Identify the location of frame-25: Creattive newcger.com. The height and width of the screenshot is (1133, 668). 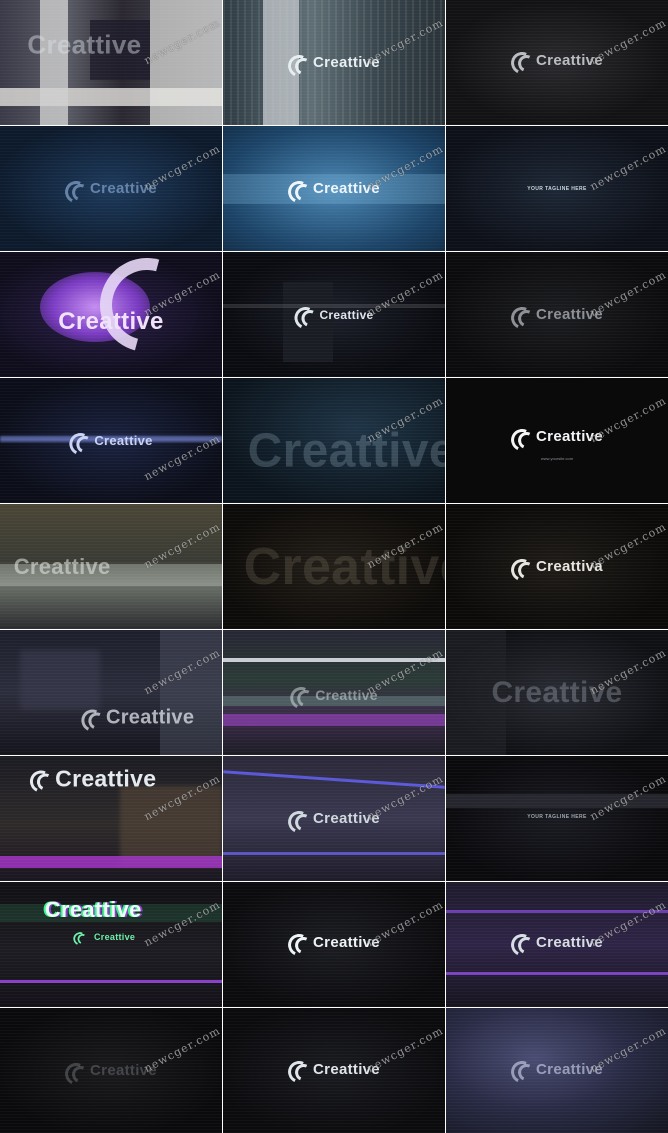
(111, 1070).